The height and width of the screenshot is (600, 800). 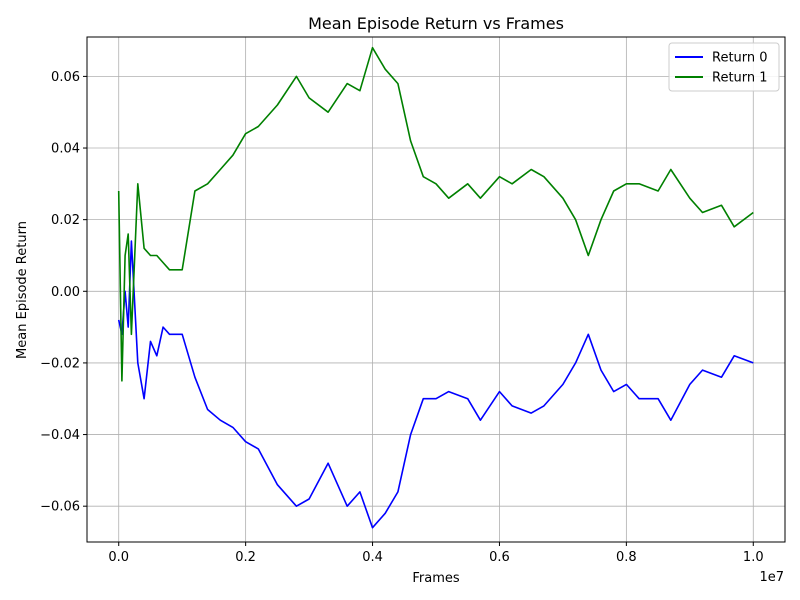 I want to click on chart-title: Mean Episode Return vs Frames, so click(x=436, y=23).